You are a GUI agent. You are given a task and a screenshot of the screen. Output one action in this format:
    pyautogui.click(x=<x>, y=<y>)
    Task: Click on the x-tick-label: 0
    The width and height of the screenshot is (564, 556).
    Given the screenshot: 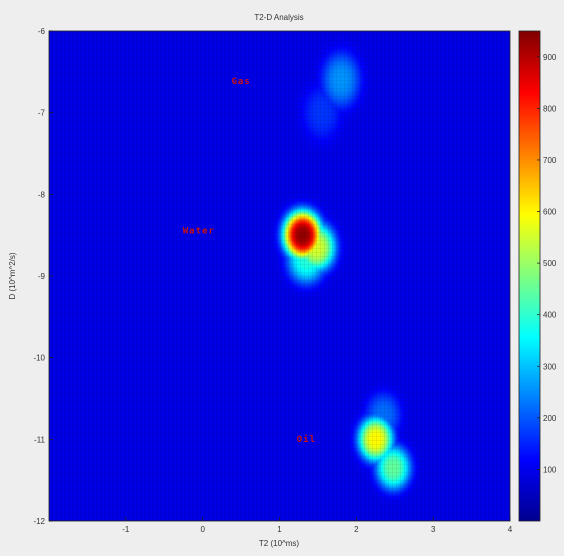 What is the action you would take?
    pyautogui.click(x=202, y=529)
    